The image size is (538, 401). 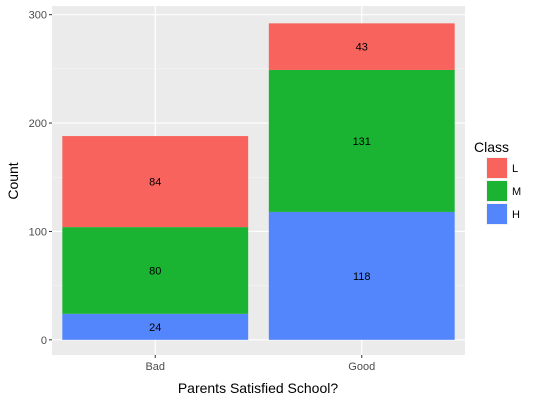 I want to click on bar-label-bad-h: 24, so click(x=155, y=328).